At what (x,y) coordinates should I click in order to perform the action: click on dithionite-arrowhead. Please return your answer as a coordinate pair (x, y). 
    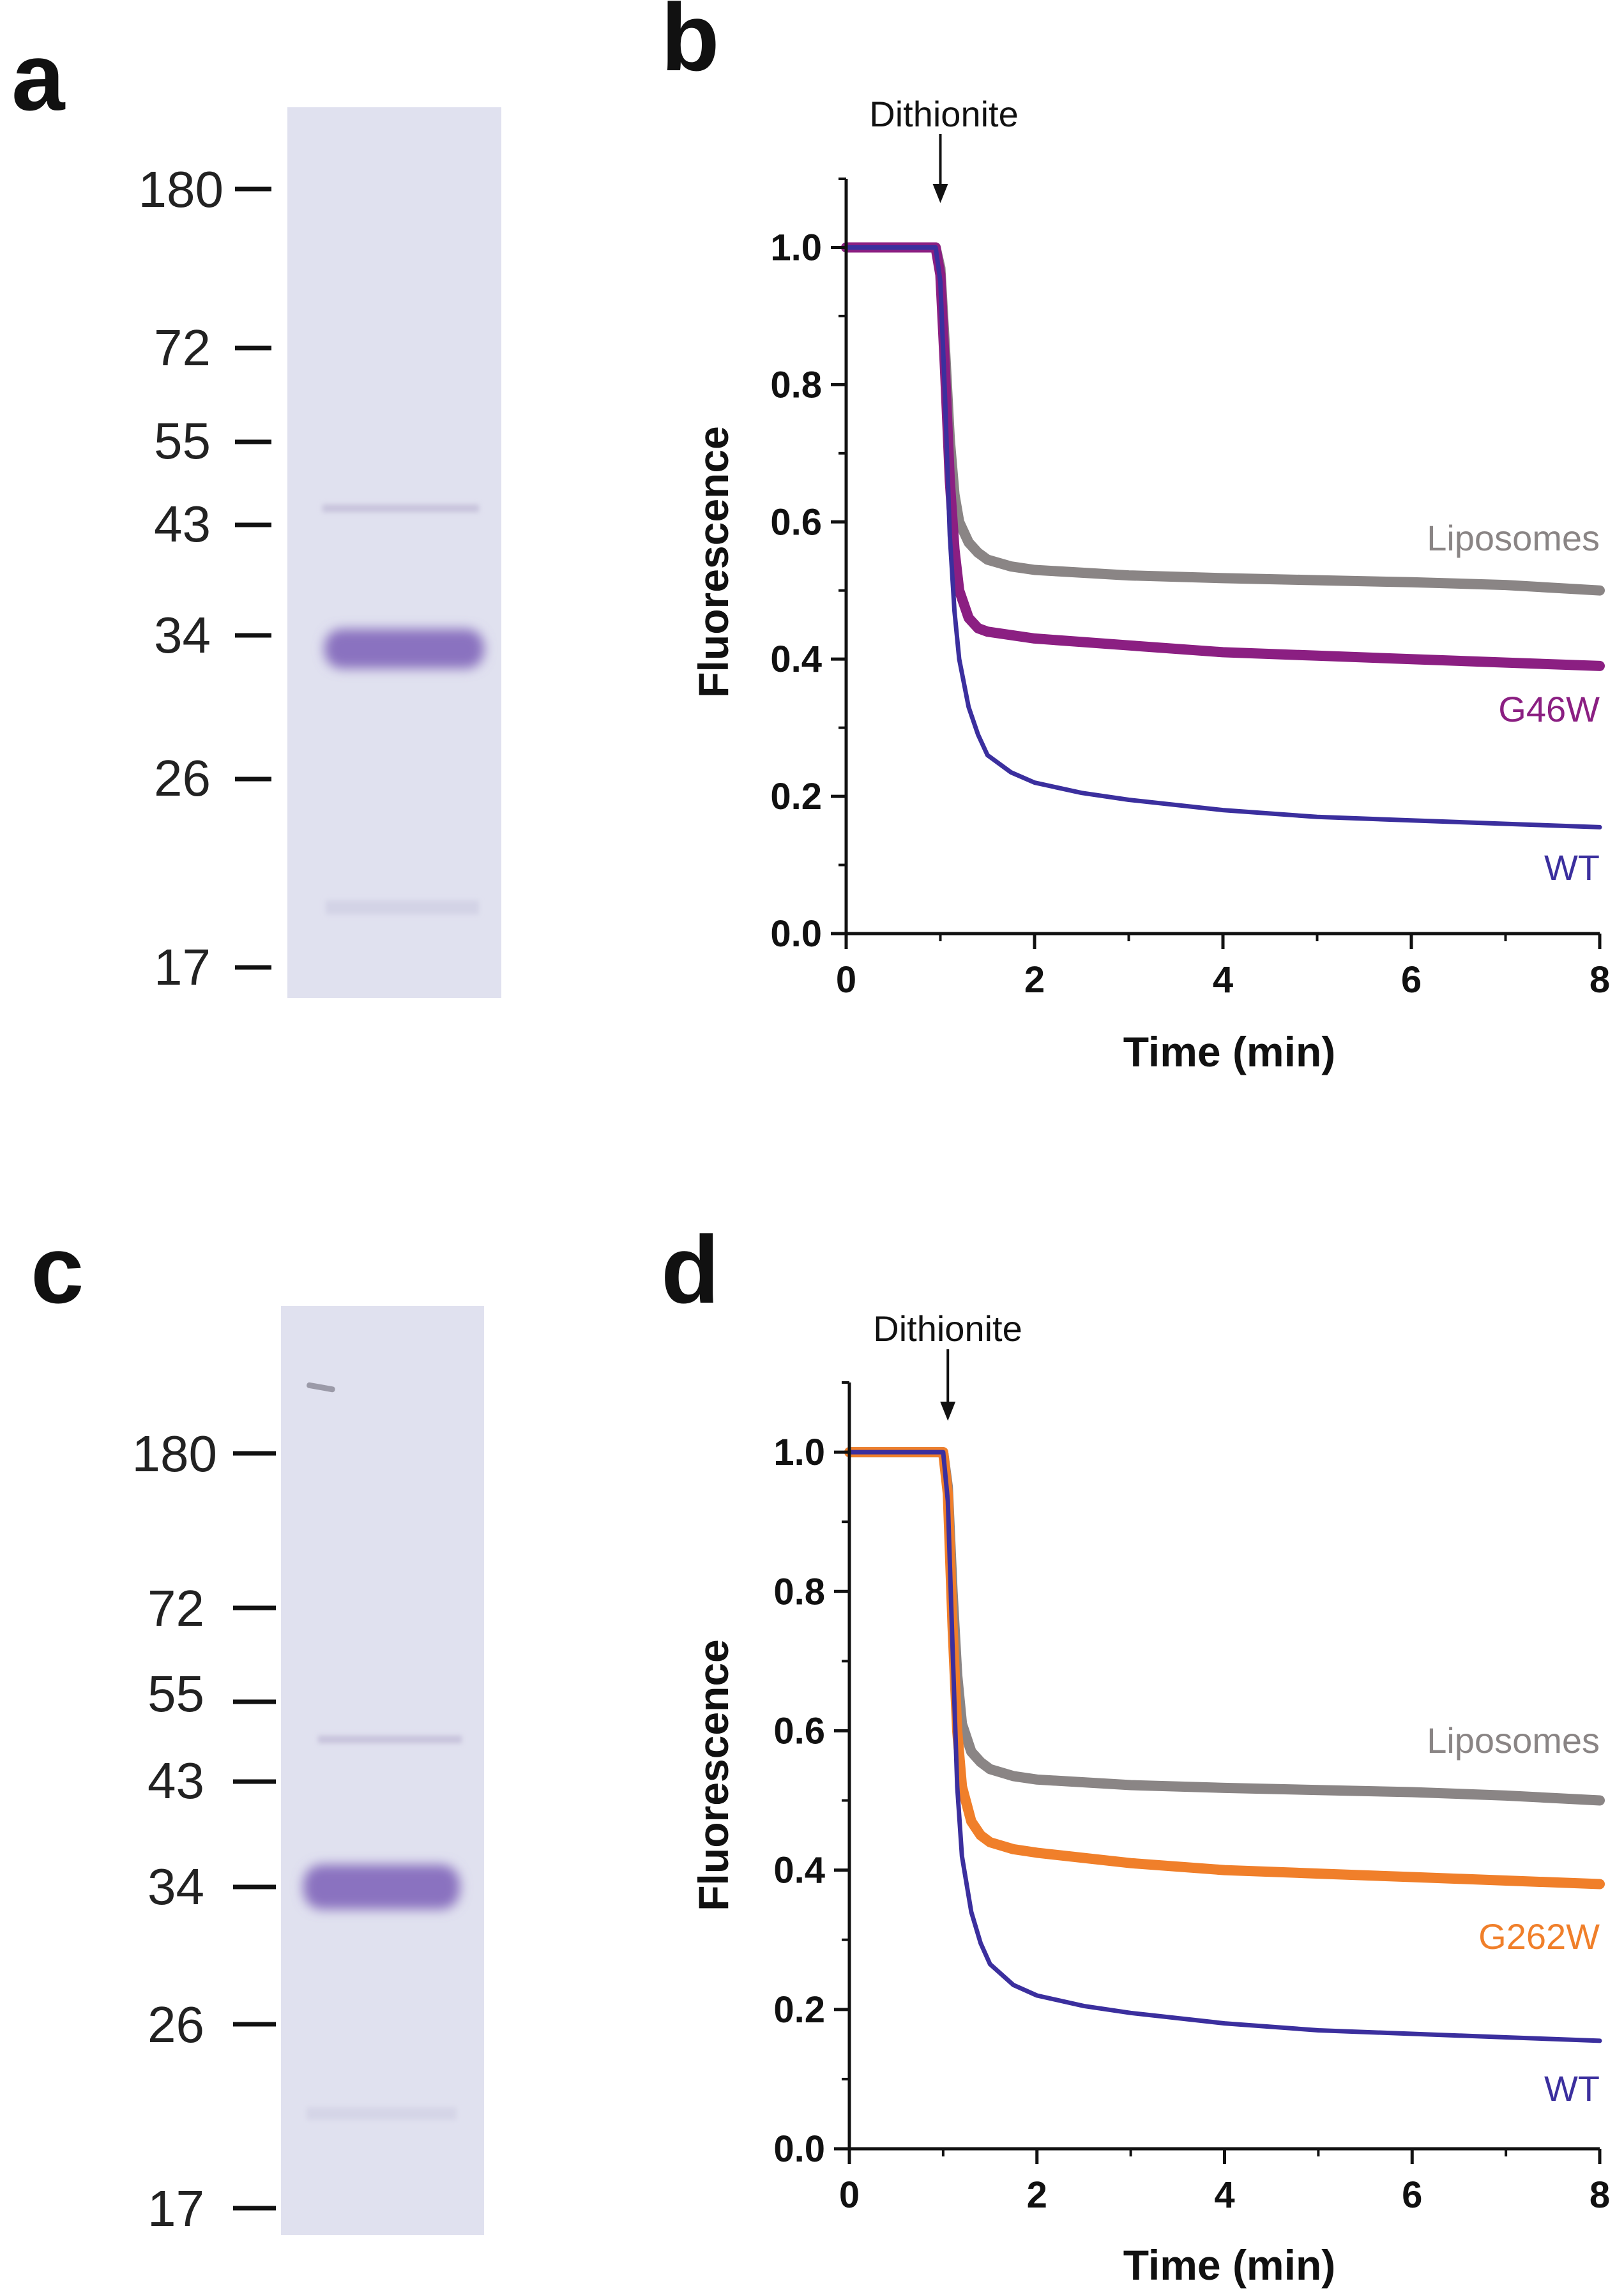
    Looking at the image, I should click on (940, 193).